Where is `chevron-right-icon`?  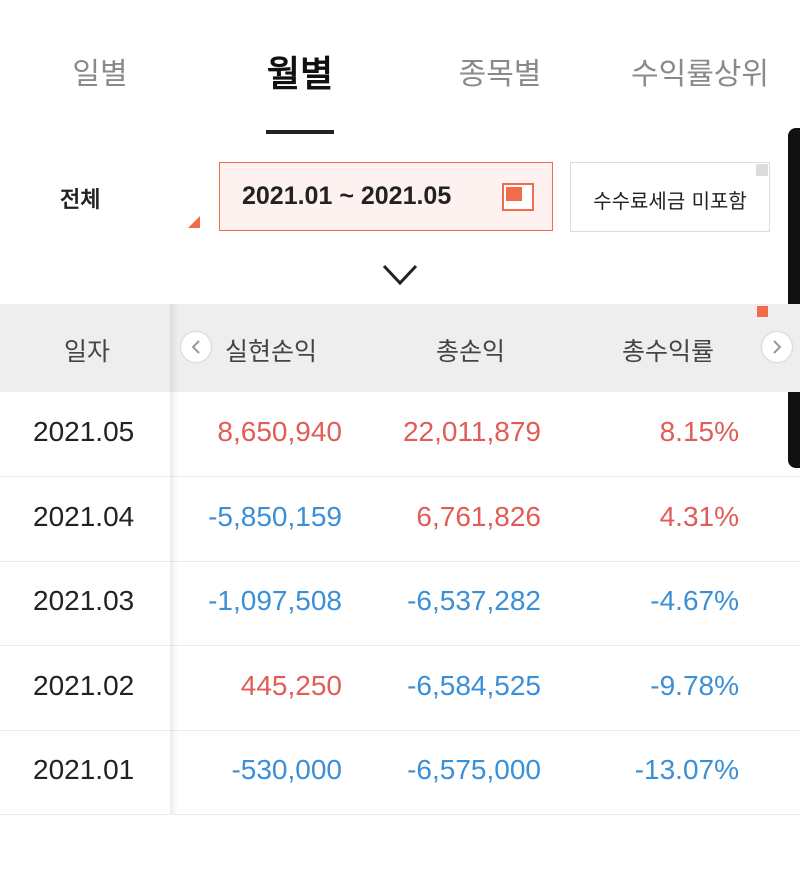 chevron-right-icon is located at coordinates (777, 347).